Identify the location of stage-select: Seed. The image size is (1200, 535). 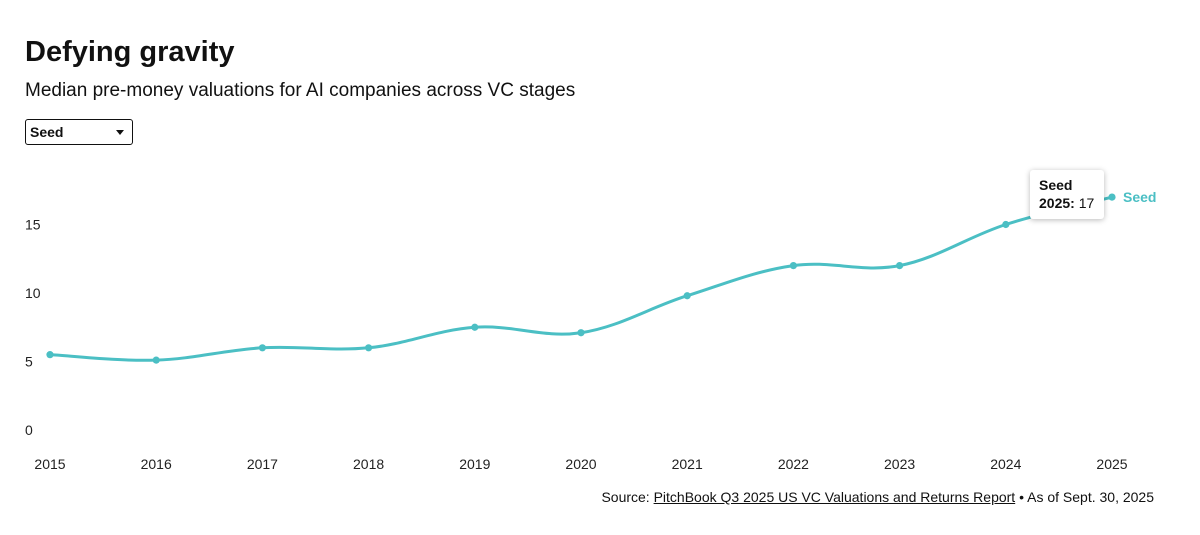
(79, 132).